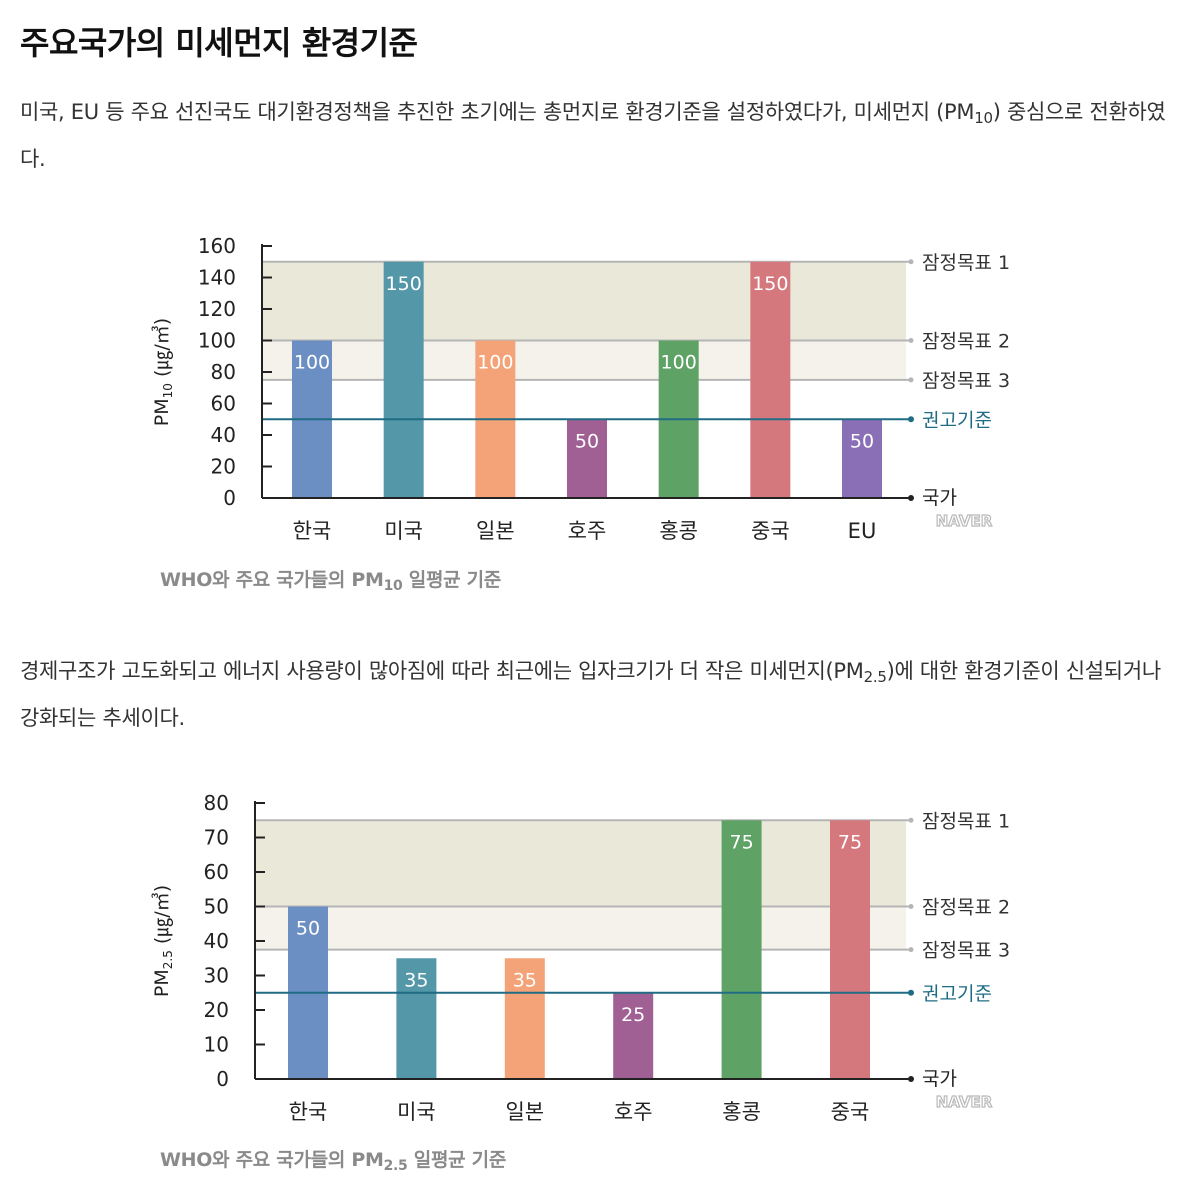  I want to click on pm25-caption-end: 일평균 기준, so click(457, 1160).